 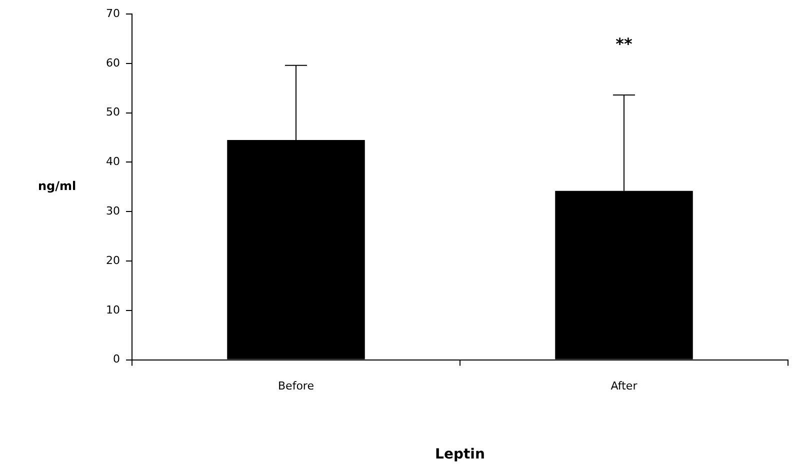 What do you see at coordinates (113, 211) in the screenshot?
I see `y-tick-label: 30` at bounding box center [113, 211].